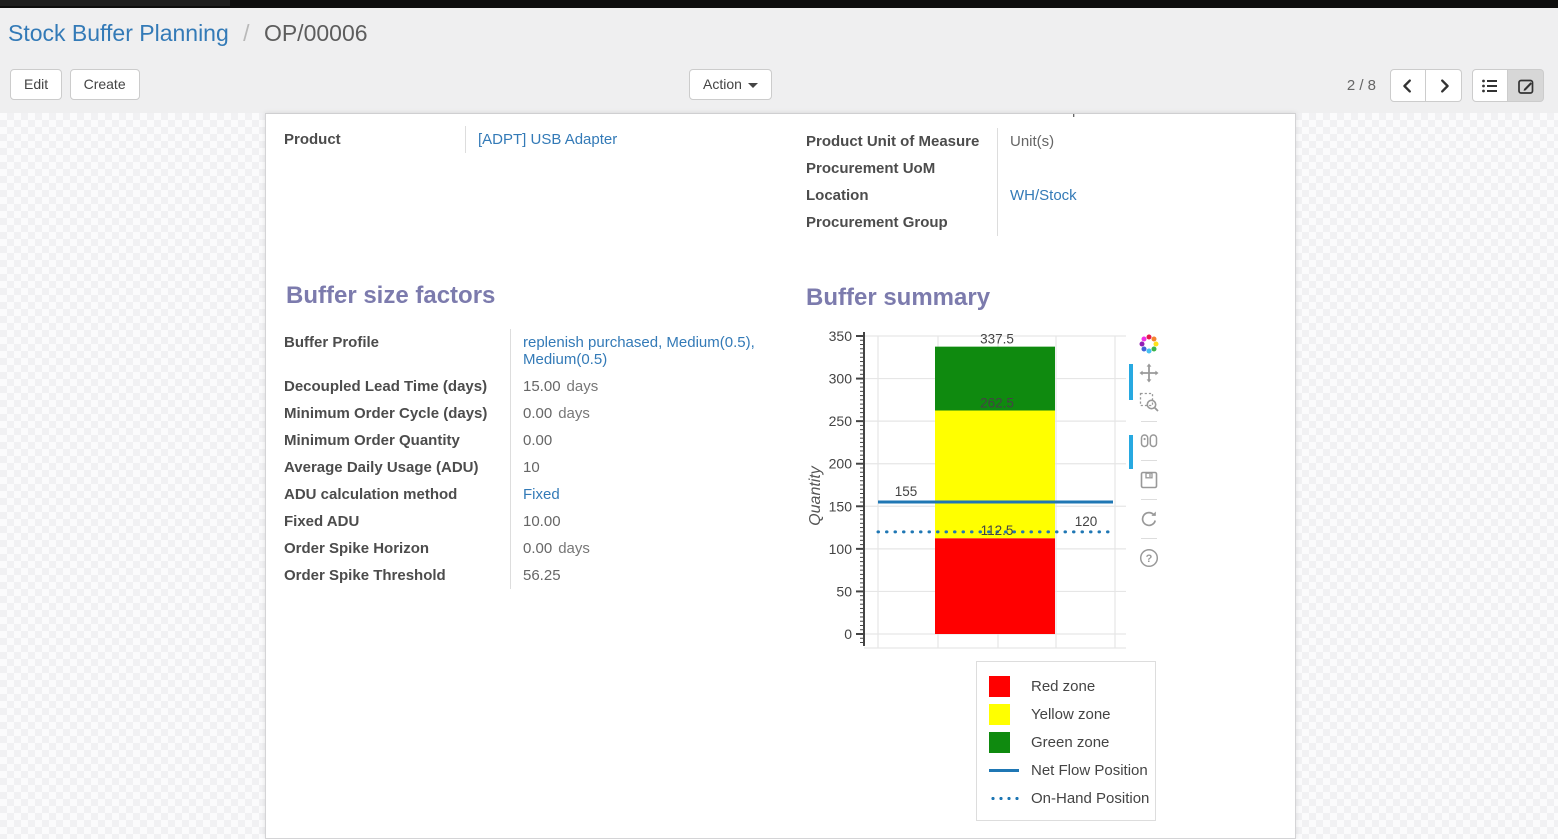  What do you see at coordinates (36, 85) in the screenshot?
I see `edit-button: Edit` at bounding box center [36, 85].